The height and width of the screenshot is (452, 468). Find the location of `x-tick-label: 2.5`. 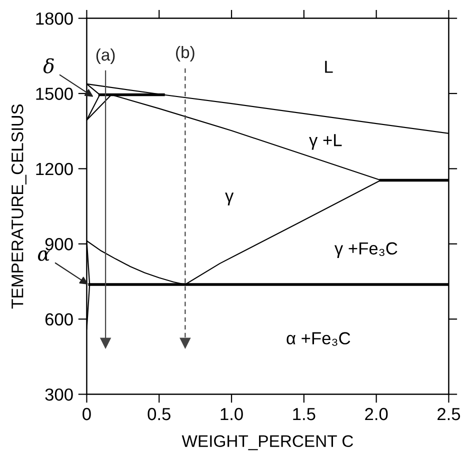

x-tick-label: 2.5 is located at coordinates (449, 414).